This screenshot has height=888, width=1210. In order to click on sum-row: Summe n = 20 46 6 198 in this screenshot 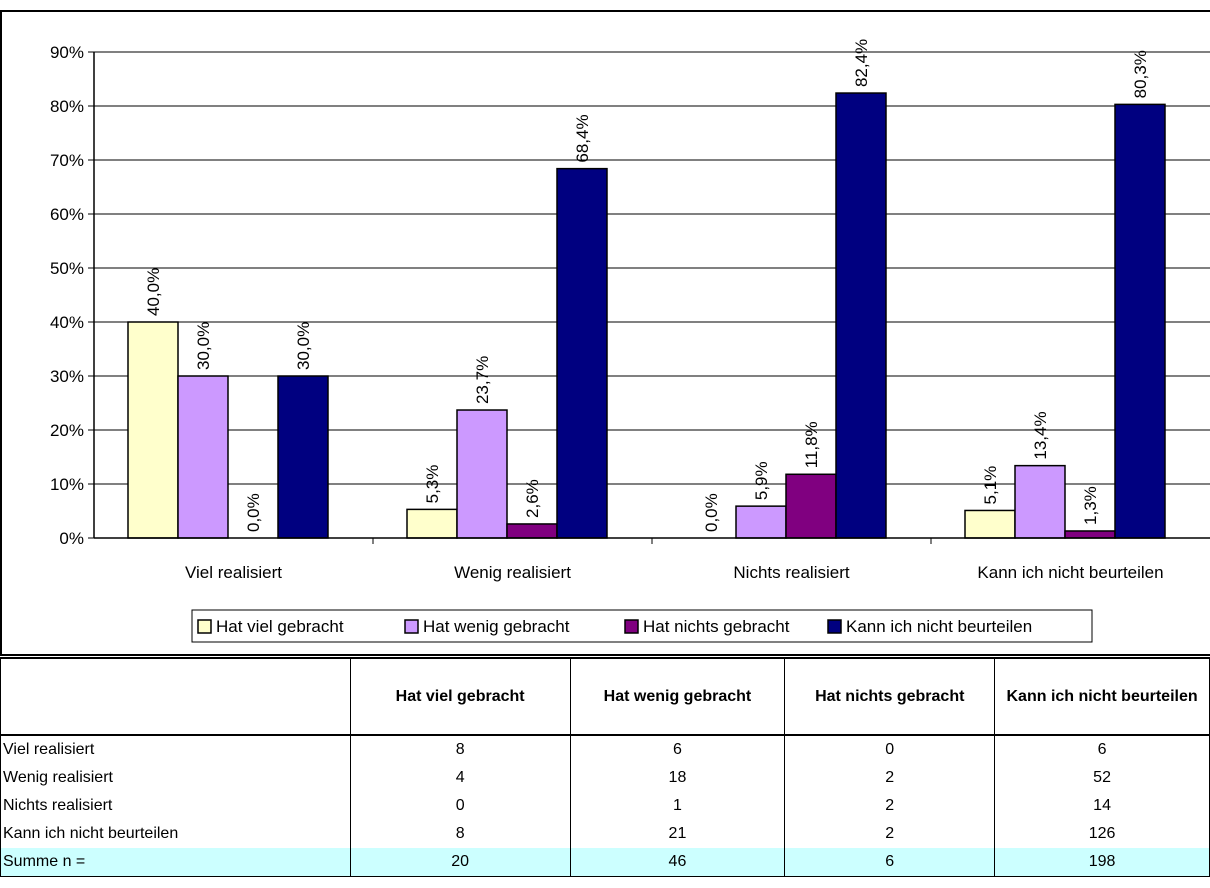, I will do `click(605, 862)`.